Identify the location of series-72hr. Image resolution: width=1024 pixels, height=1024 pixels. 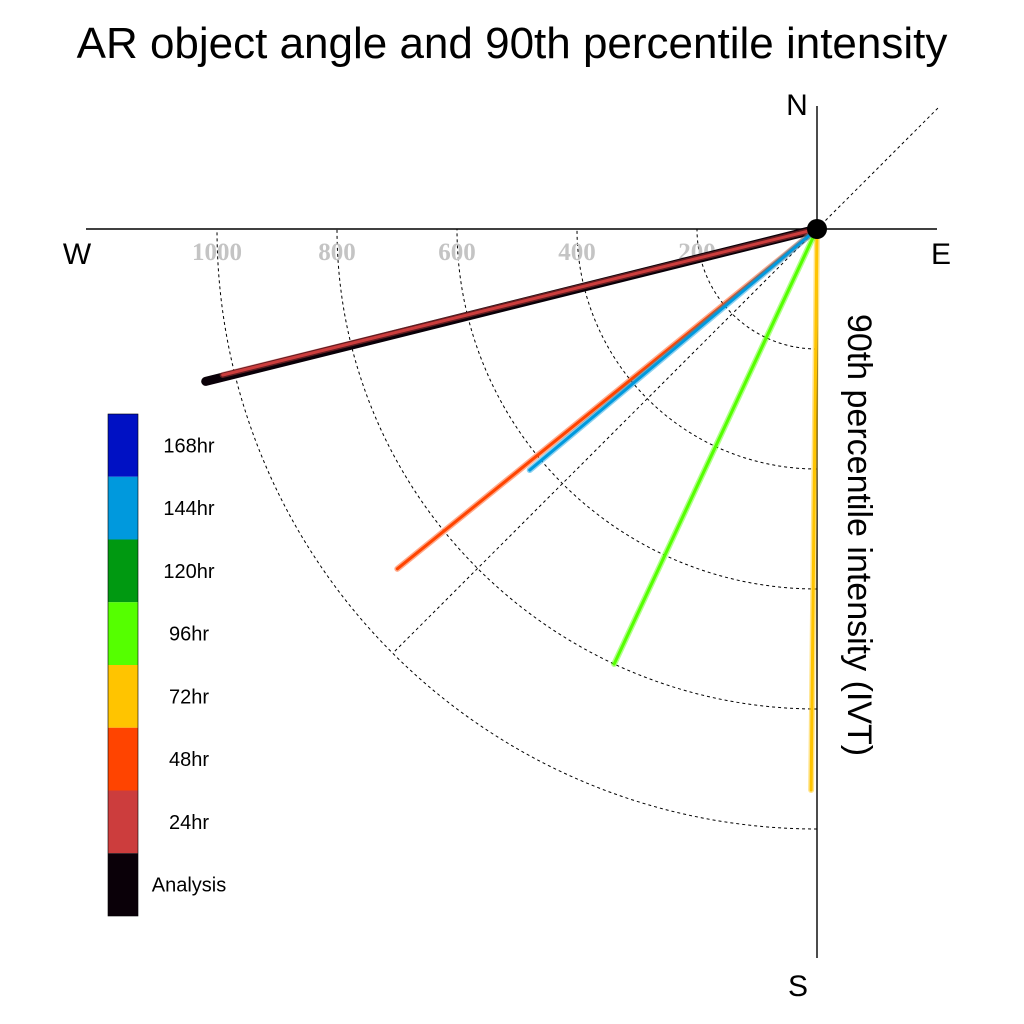
(814, 509).